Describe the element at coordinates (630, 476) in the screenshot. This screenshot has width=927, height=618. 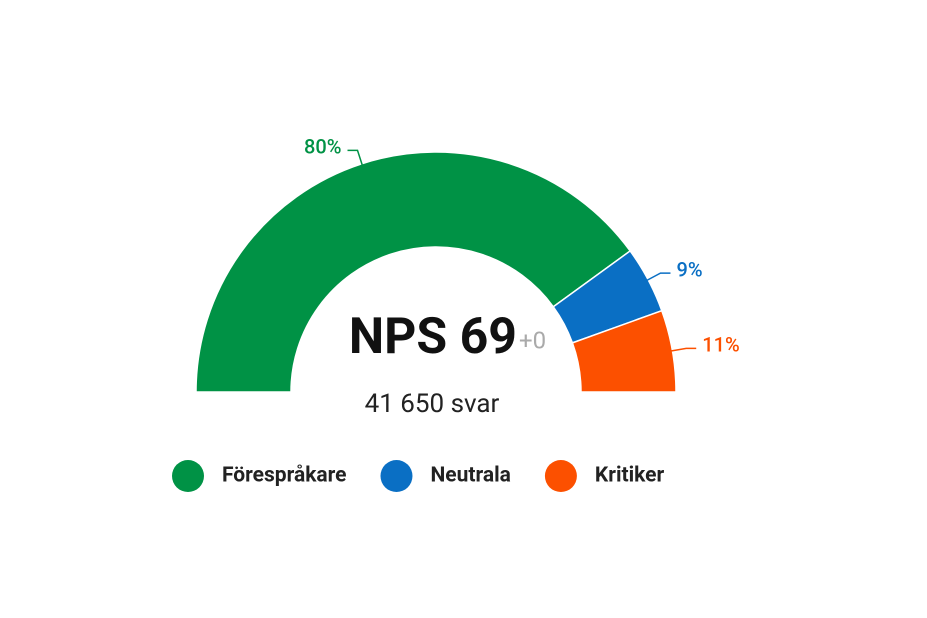
I see `legend-label: Kritiker` at that location.